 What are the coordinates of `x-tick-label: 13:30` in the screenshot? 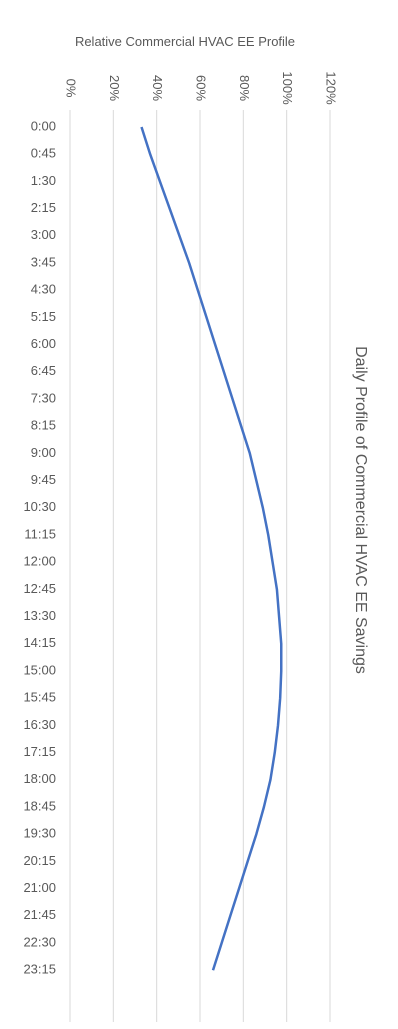 It's located at (39, 615).